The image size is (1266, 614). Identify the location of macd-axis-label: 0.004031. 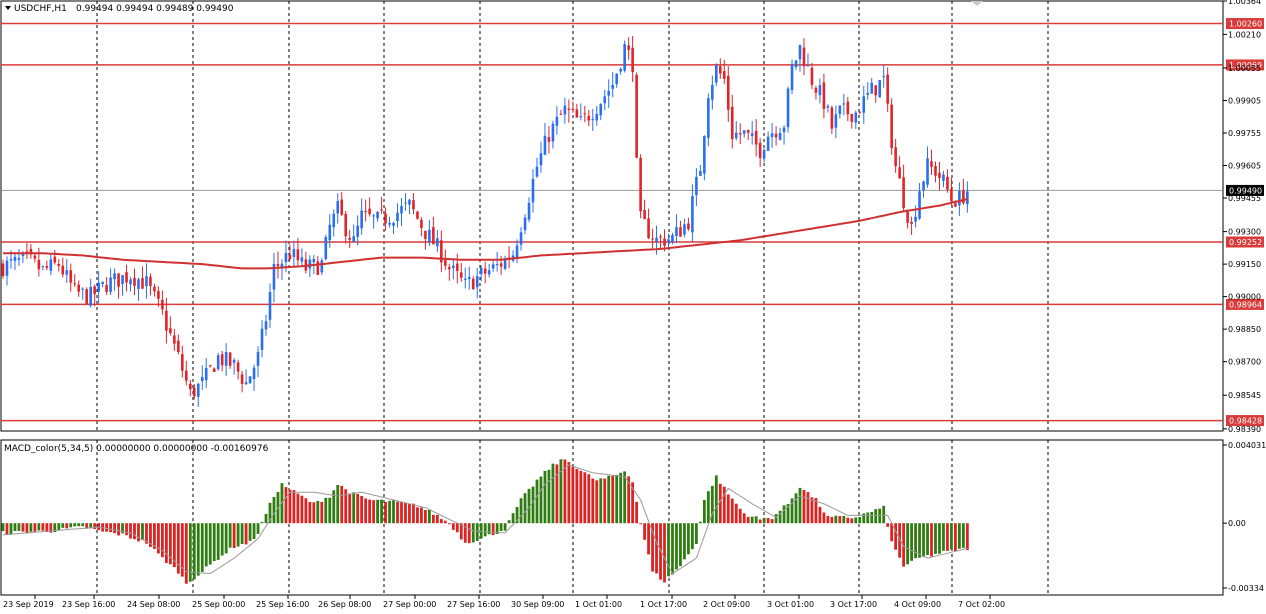
(1247, 445).